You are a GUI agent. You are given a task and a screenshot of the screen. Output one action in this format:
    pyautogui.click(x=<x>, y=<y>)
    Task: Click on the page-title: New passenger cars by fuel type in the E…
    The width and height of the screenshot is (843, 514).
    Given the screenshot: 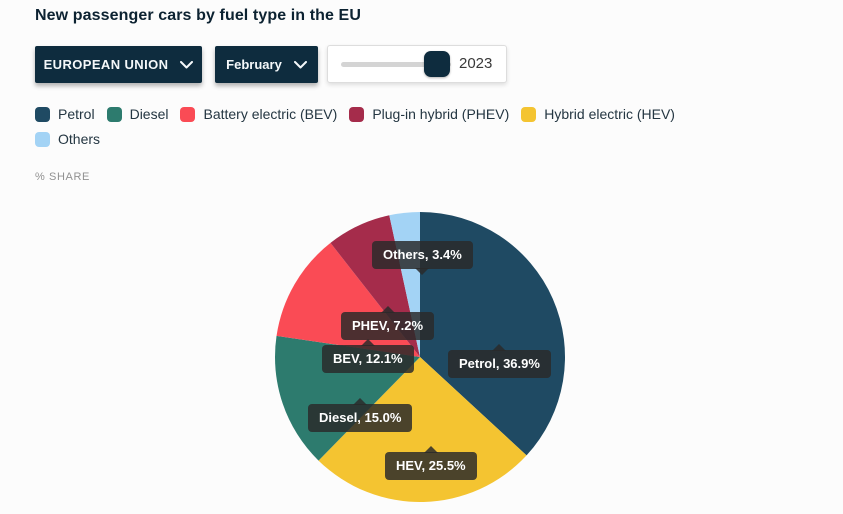 What is the action you would take?
    pyautogui.click(x=198, y=15)
    